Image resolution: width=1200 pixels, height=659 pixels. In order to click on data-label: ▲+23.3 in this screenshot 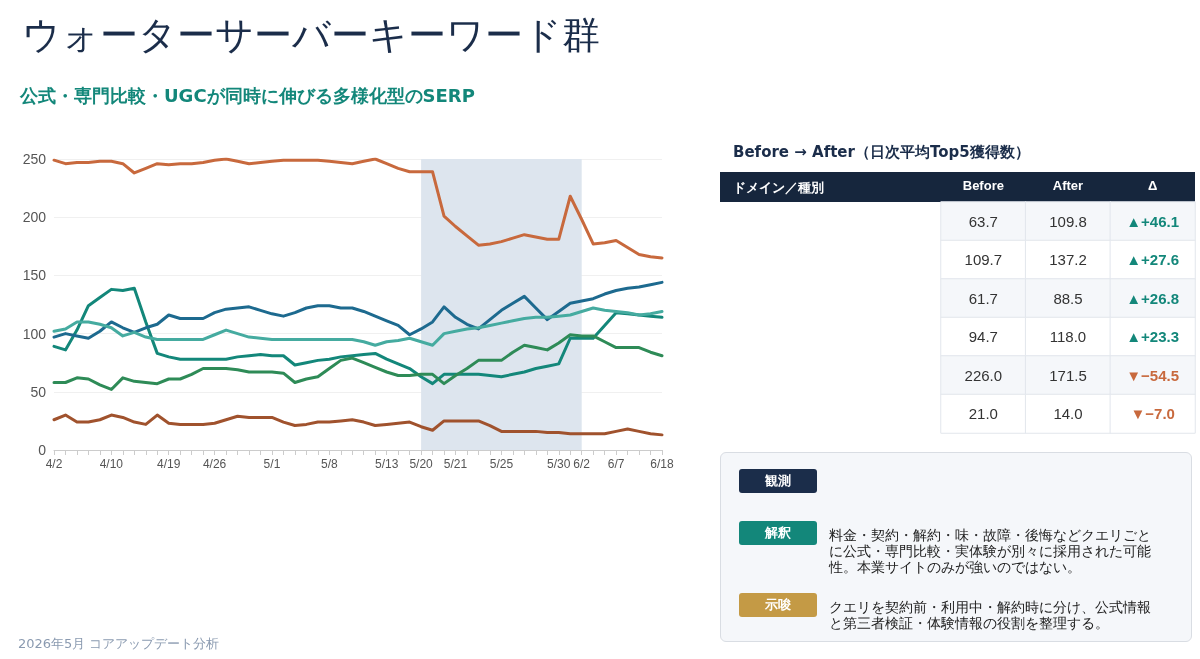, I will do `click(1153, 337)`.